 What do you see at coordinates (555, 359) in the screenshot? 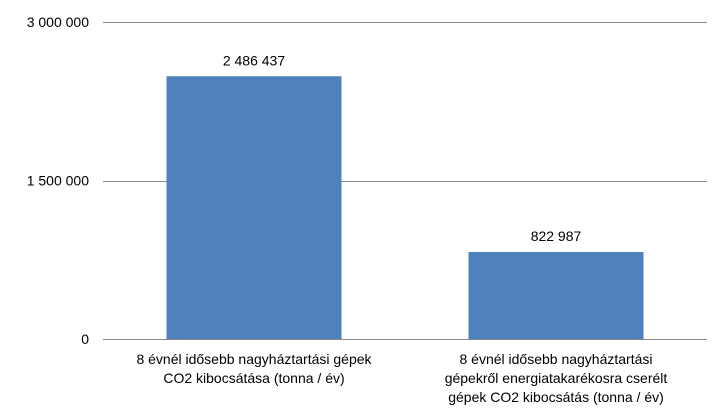
I see `category-label: 8 évnél idősebb nagyháztartási` at bounding box center [555, 359].